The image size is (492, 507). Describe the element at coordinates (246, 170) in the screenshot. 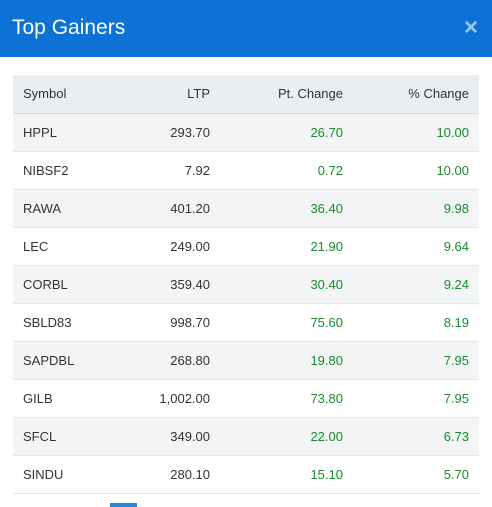

I see `table-row: NIBSF2 7.92 0.72 10.00` at that location.